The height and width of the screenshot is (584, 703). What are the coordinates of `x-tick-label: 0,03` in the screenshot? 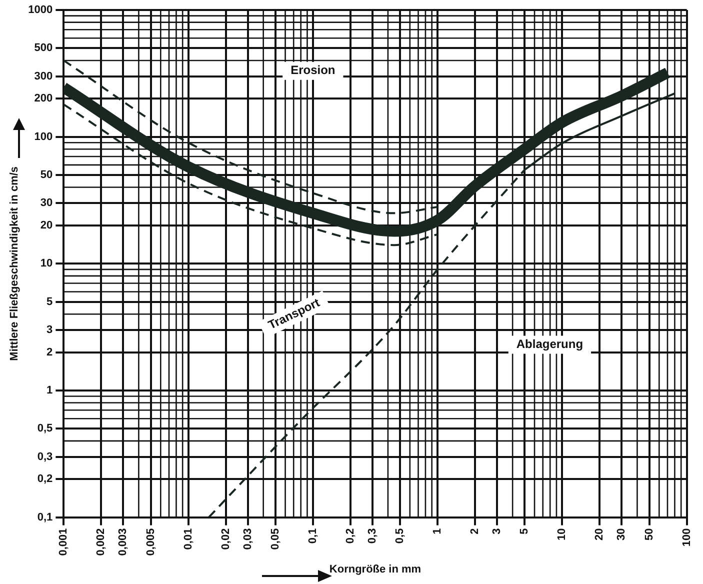 It's located at (248, 539).